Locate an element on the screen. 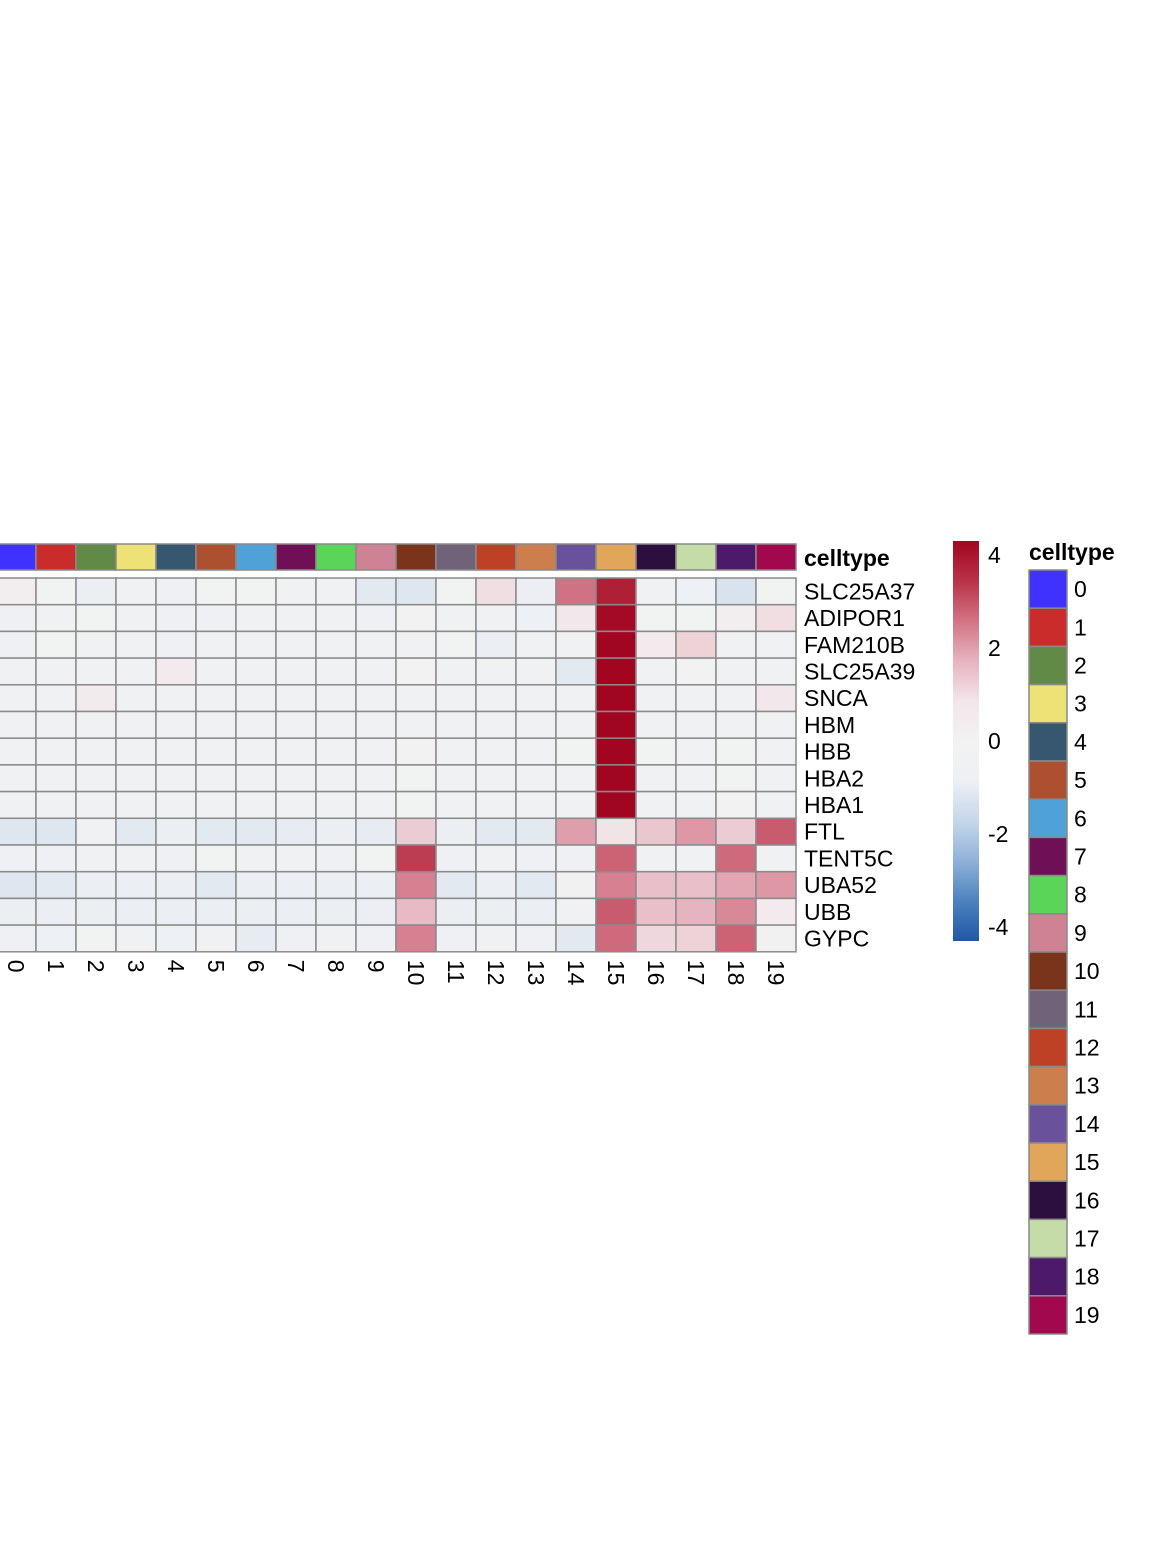  column-label-5: 5 is located at coordinates (216, 966).